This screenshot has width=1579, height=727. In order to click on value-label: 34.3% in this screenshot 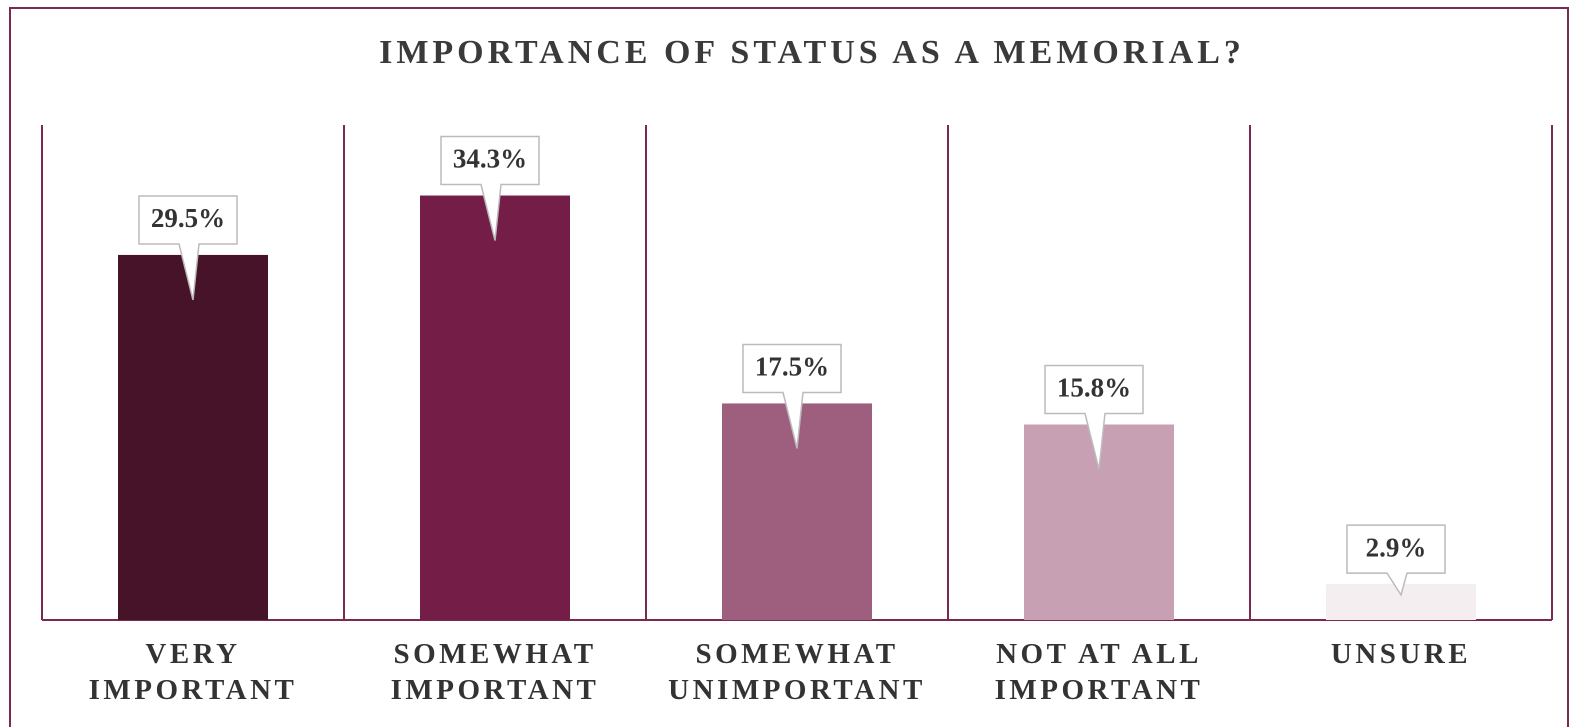, I will do `click(490, 159)`.